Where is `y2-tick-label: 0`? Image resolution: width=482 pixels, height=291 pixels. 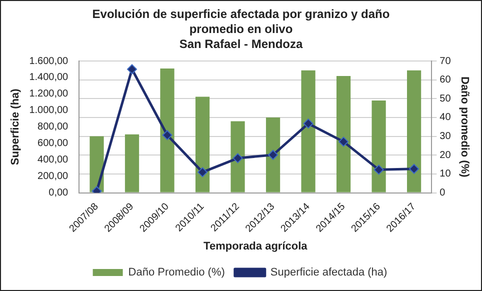
y2-tick-label: 0 is located at coordinates (443, 193).